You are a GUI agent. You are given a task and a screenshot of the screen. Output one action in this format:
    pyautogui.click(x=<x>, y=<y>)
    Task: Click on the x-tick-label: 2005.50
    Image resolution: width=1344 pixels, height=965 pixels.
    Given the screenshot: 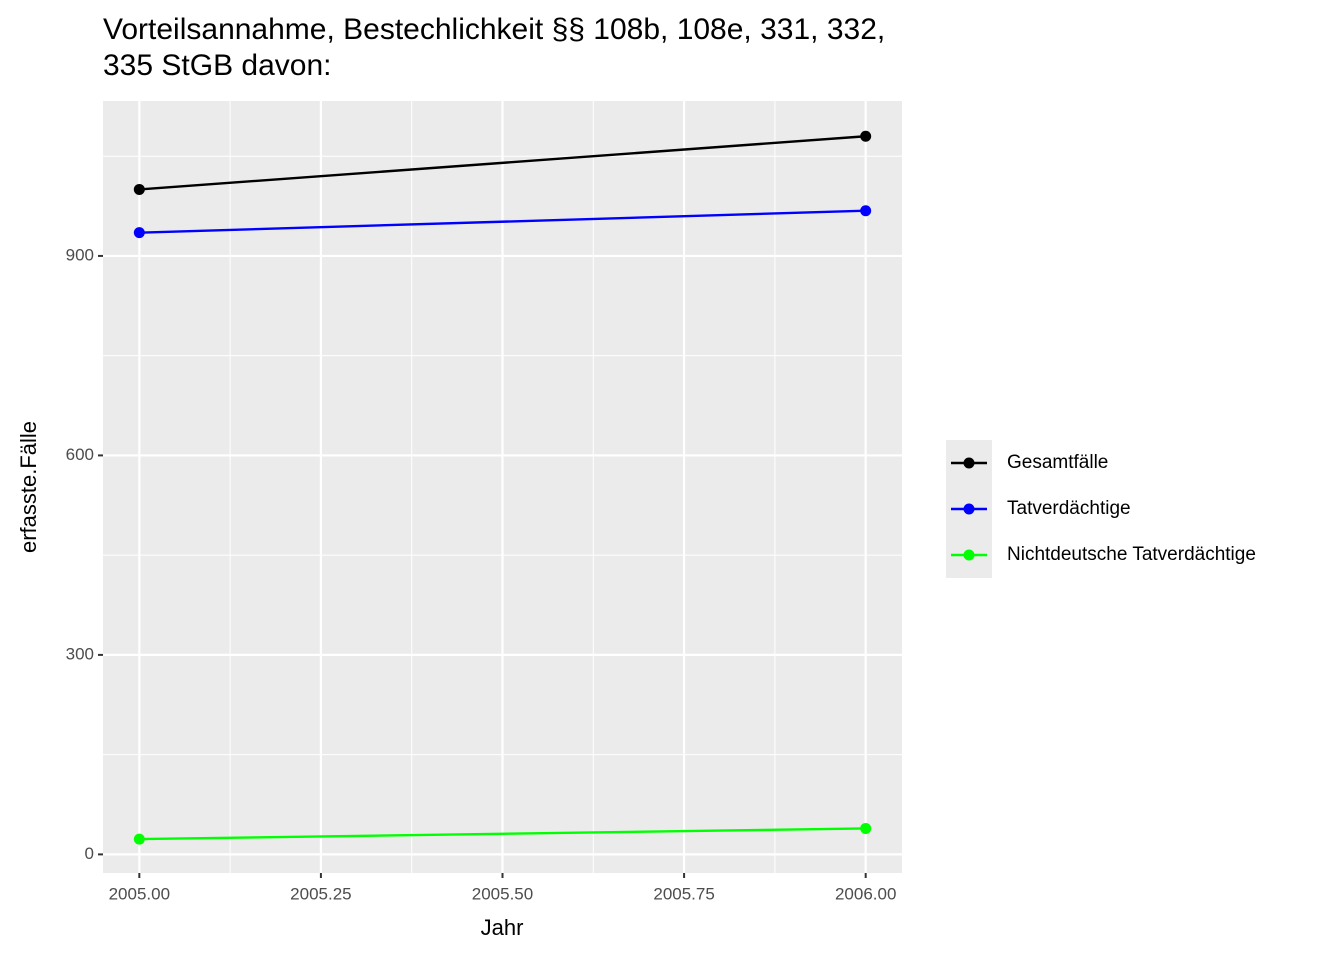 What is the action you would take?
    pyautogui.click(x=502, y=893)
    